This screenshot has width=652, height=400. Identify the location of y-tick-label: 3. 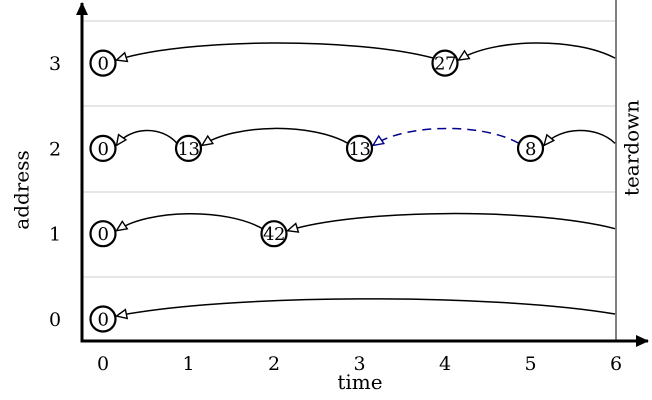
(55, 64).